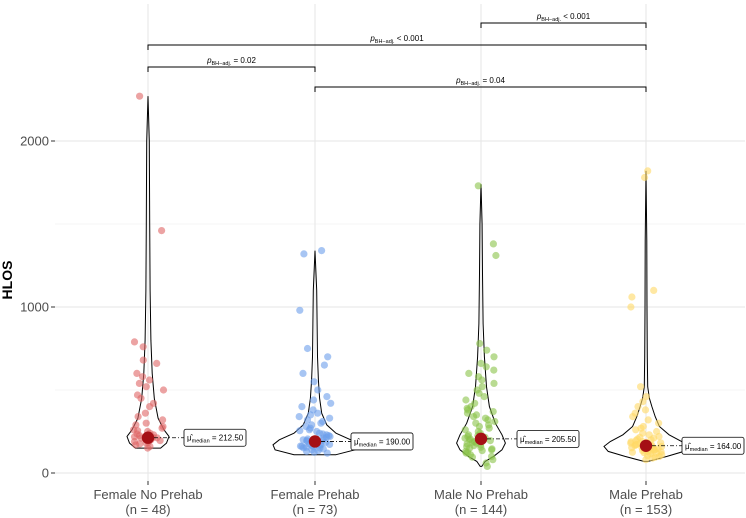 The height and width of the screenshot is (518, 746). I want to click on significance-label: pBH−adj. = 0.04, so click(480, 81).